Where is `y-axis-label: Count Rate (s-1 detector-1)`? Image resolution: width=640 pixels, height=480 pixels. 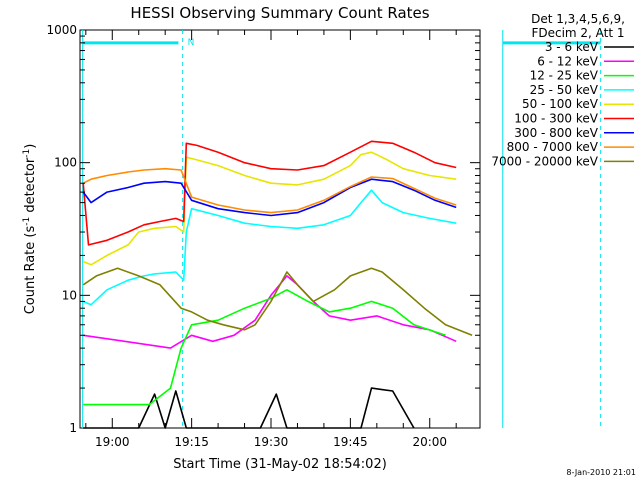 y-axis-label: Count Rate (s-1 detector-1) is located at coordinates (30, 229).